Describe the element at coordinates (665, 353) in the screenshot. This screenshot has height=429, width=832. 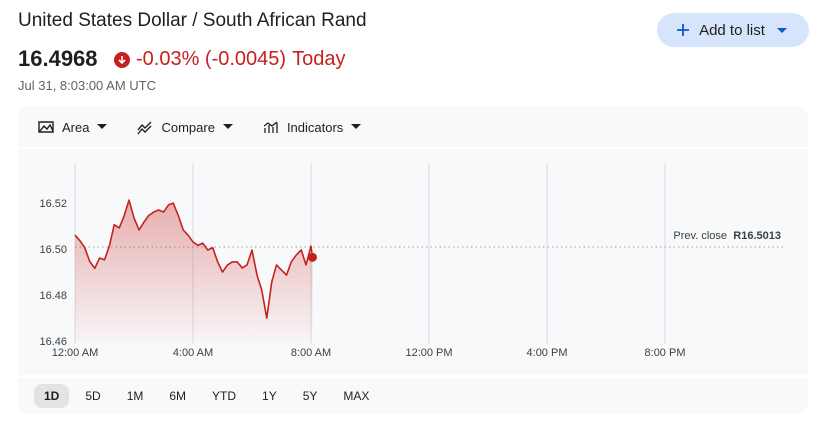
I see `x-tick-label: 8:00 PM` at that location.